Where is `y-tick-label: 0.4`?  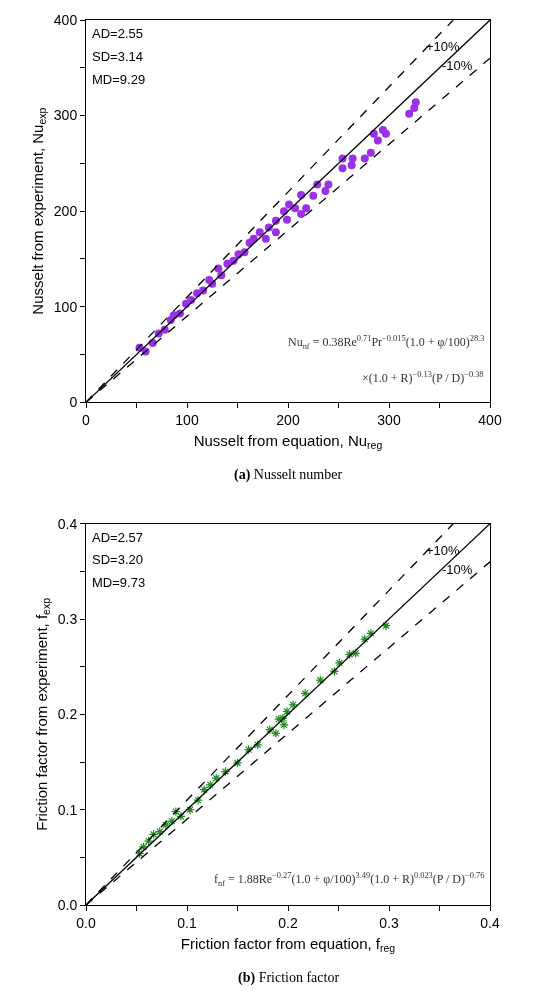 y-tick-label: 0.4 is located at coordinates (67, 523).